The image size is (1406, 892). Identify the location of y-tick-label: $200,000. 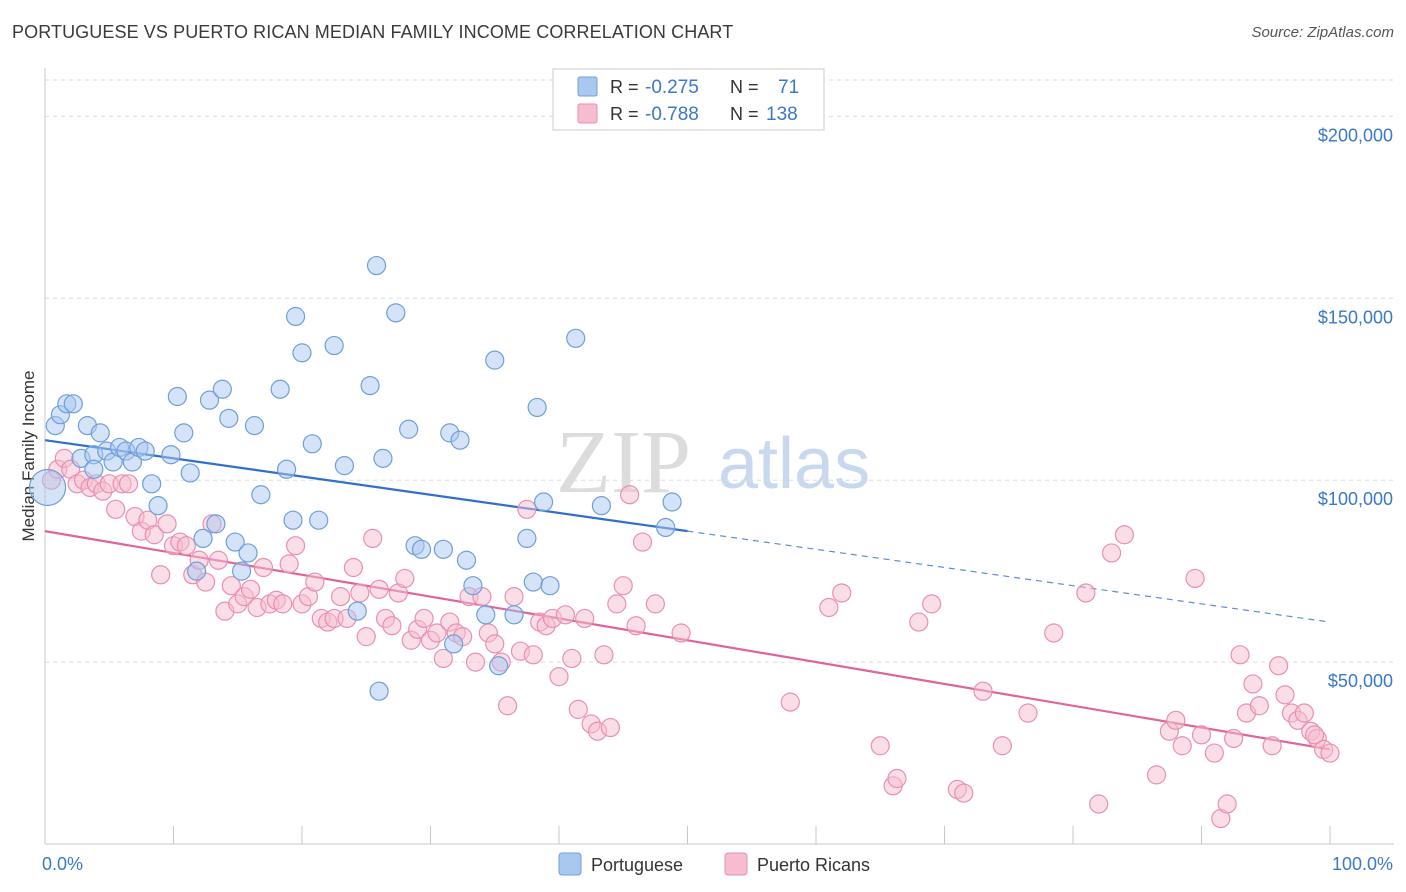
(1355, 135).